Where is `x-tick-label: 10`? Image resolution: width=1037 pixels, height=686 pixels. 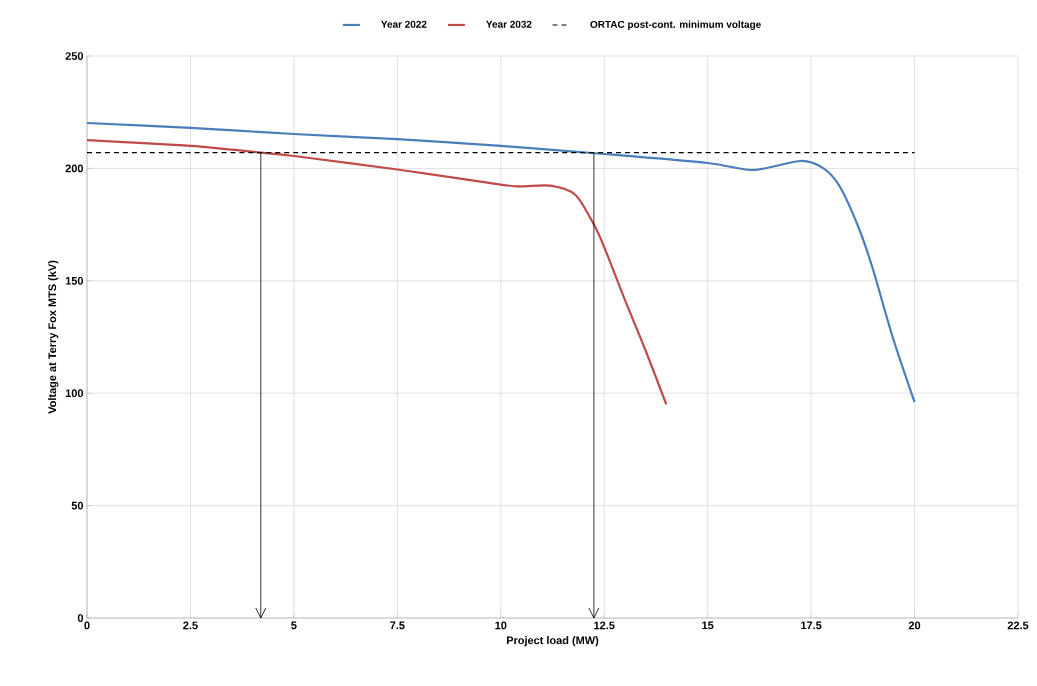
x-tick-label: 10 is located at coordinates (501, 625).